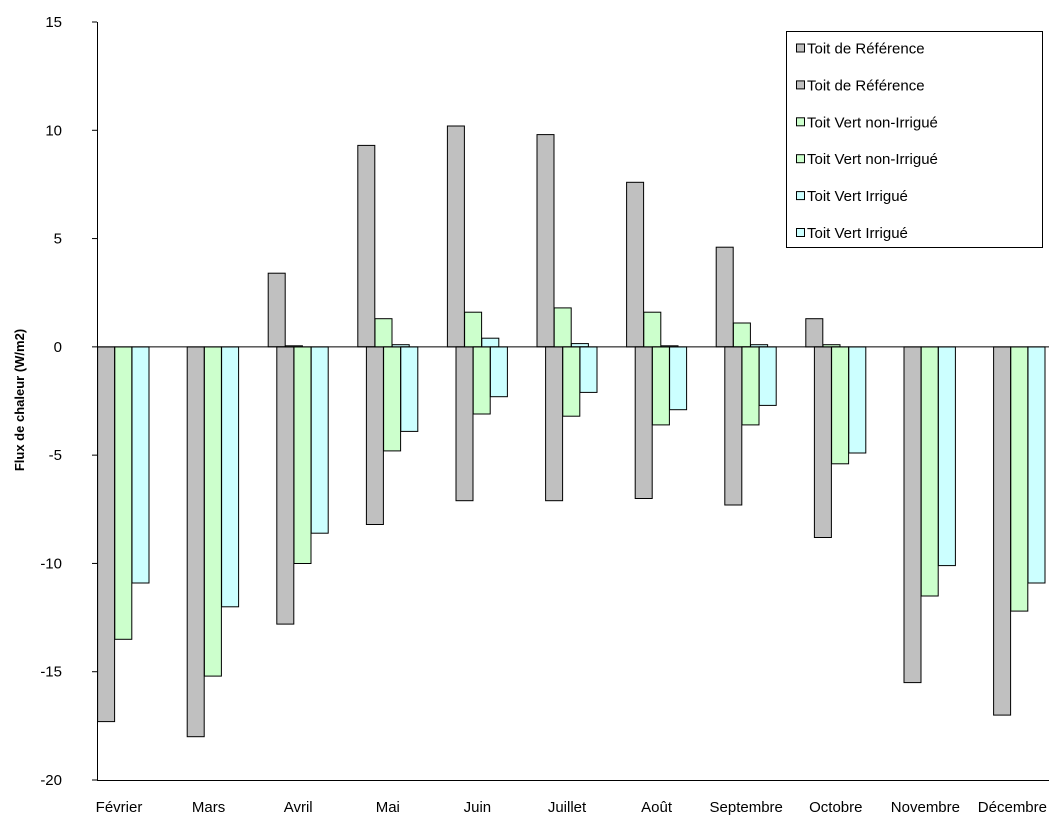 This screenshot has height=818, width=1049. Describe the element at coordinates (208, 807) in the screenshot. I see `x-tick-label: Mars` at that location.